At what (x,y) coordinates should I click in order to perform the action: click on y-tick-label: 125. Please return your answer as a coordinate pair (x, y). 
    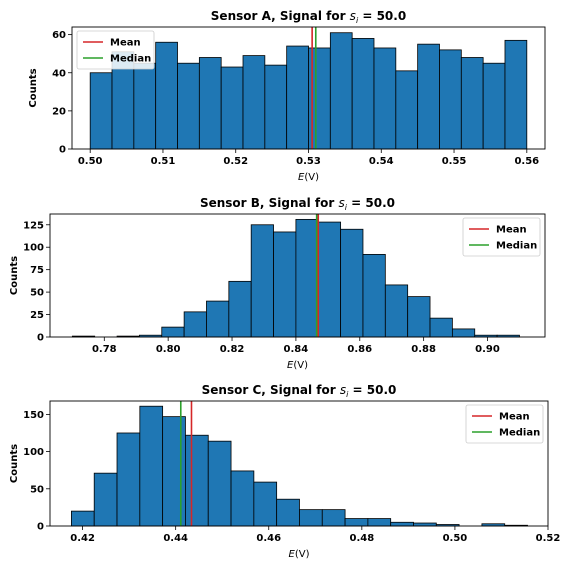
    Looking at the image, I should click on (33, 225).